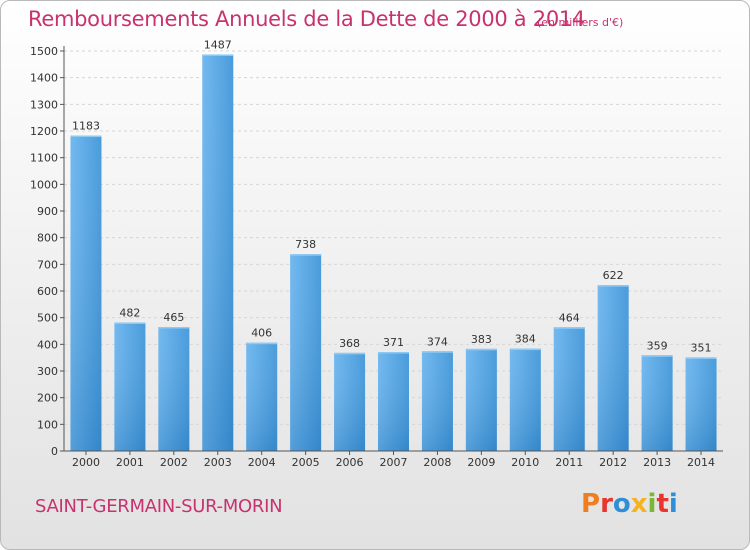 This screenshot has width=750, height=550. What do you see at coordinates (393, 342) in the screenshot?
I see `data-label: 371` at bounding box center [393, 342].